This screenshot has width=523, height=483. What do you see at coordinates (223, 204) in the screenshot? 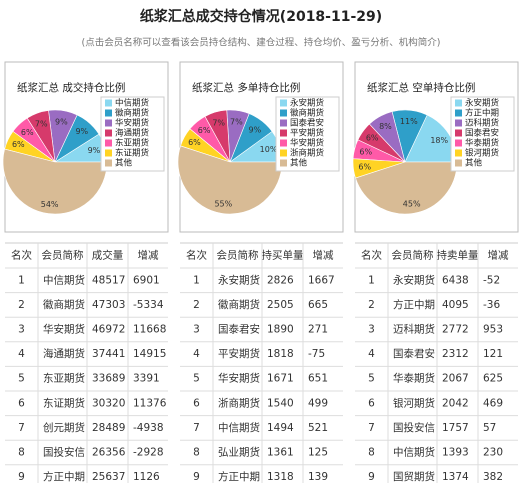
I see `slice-label: 55%` at bounding box center [223, 204].